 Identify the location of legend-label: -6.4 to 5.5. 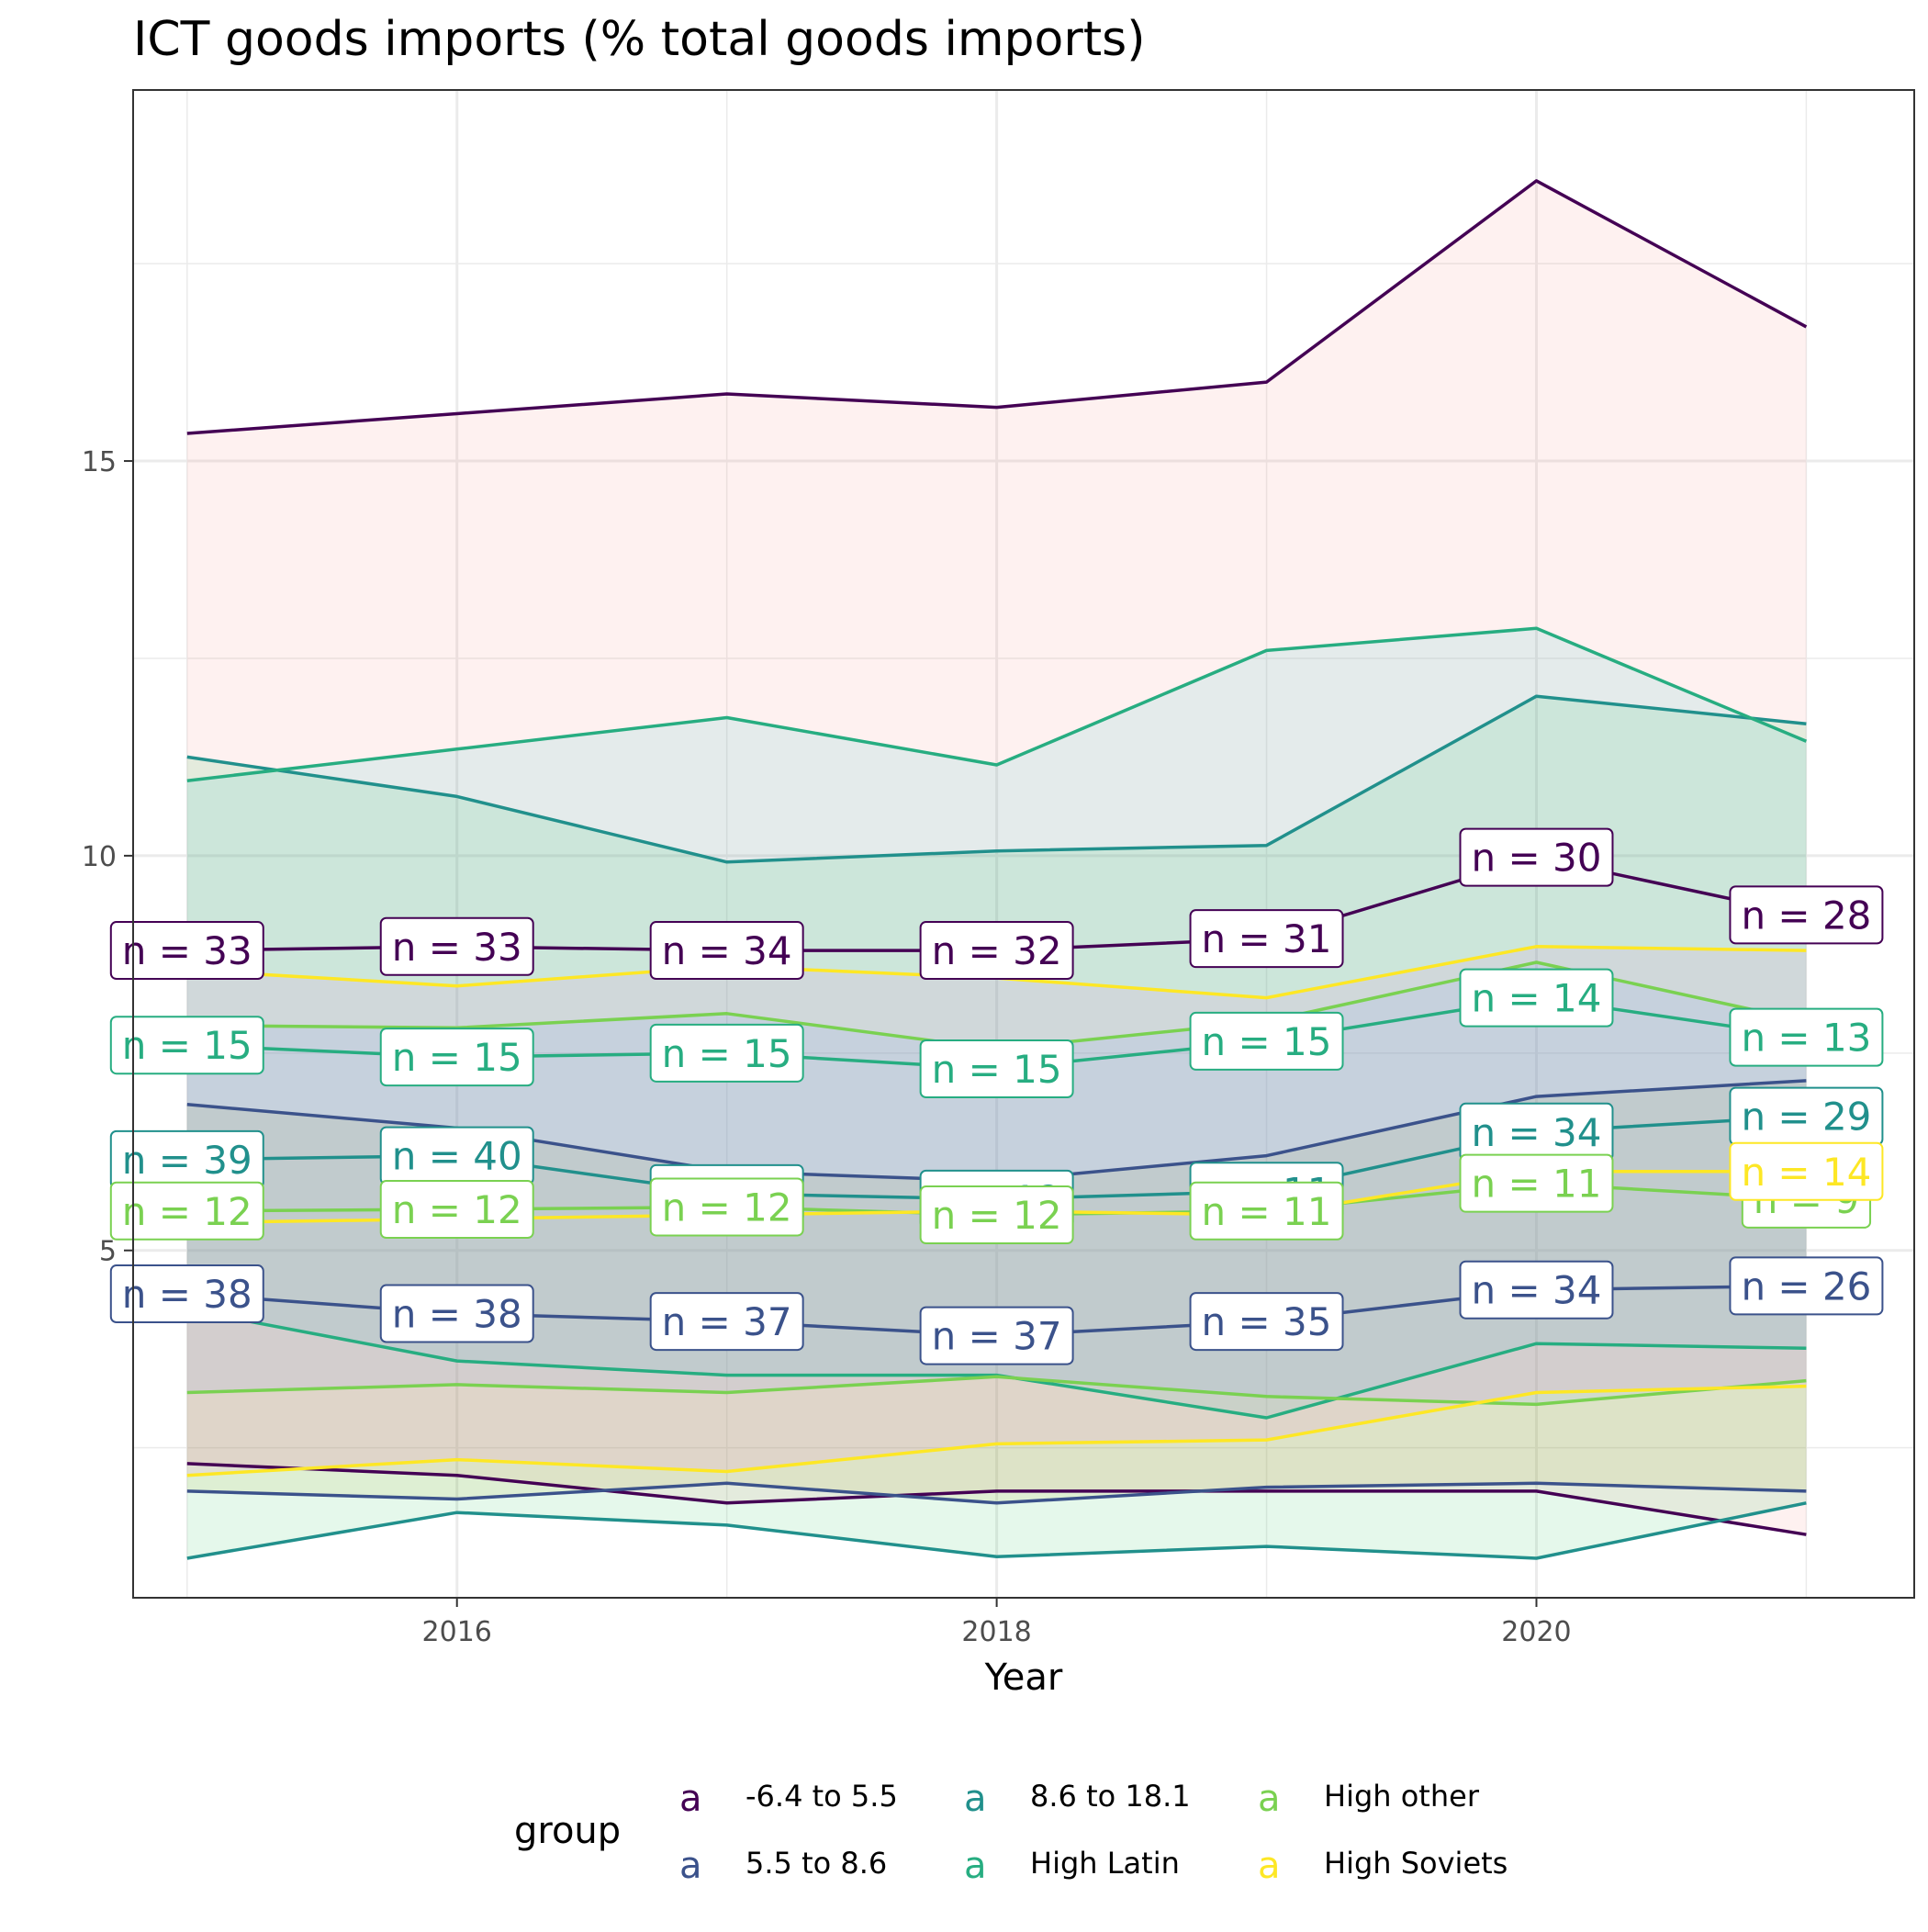
(821, 1796).